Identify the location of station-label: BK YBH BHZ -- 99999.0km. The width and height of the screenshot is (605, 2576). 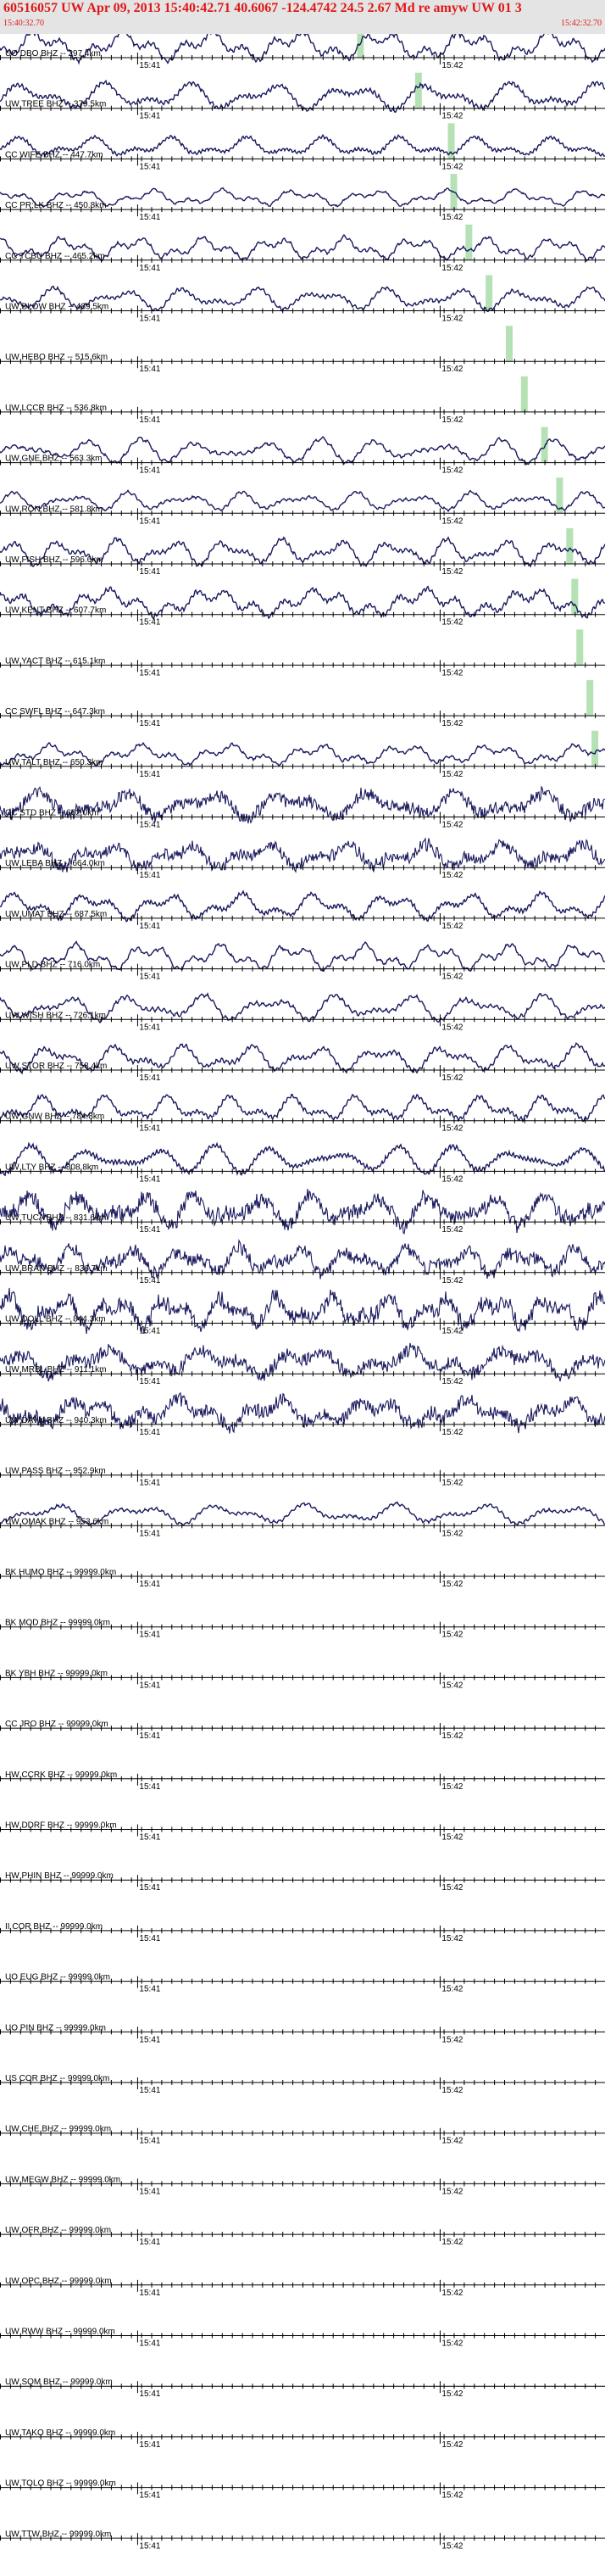
(57, 1673).